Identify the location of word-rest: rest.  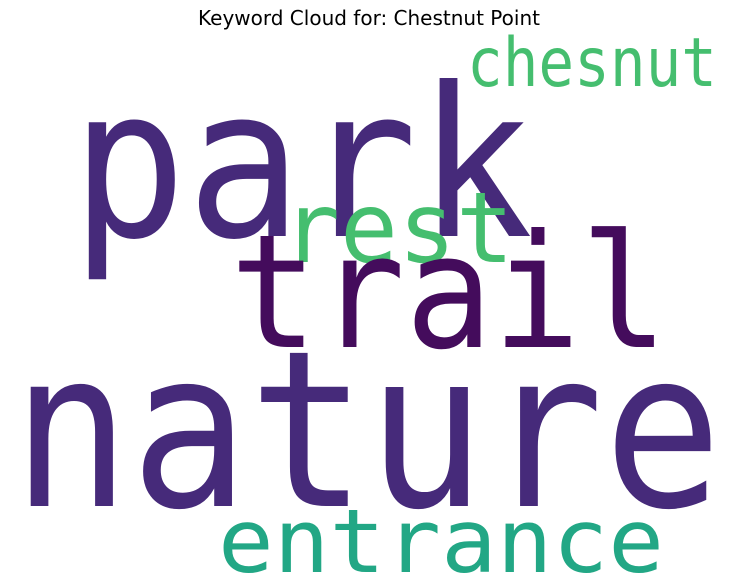
(398, 229).